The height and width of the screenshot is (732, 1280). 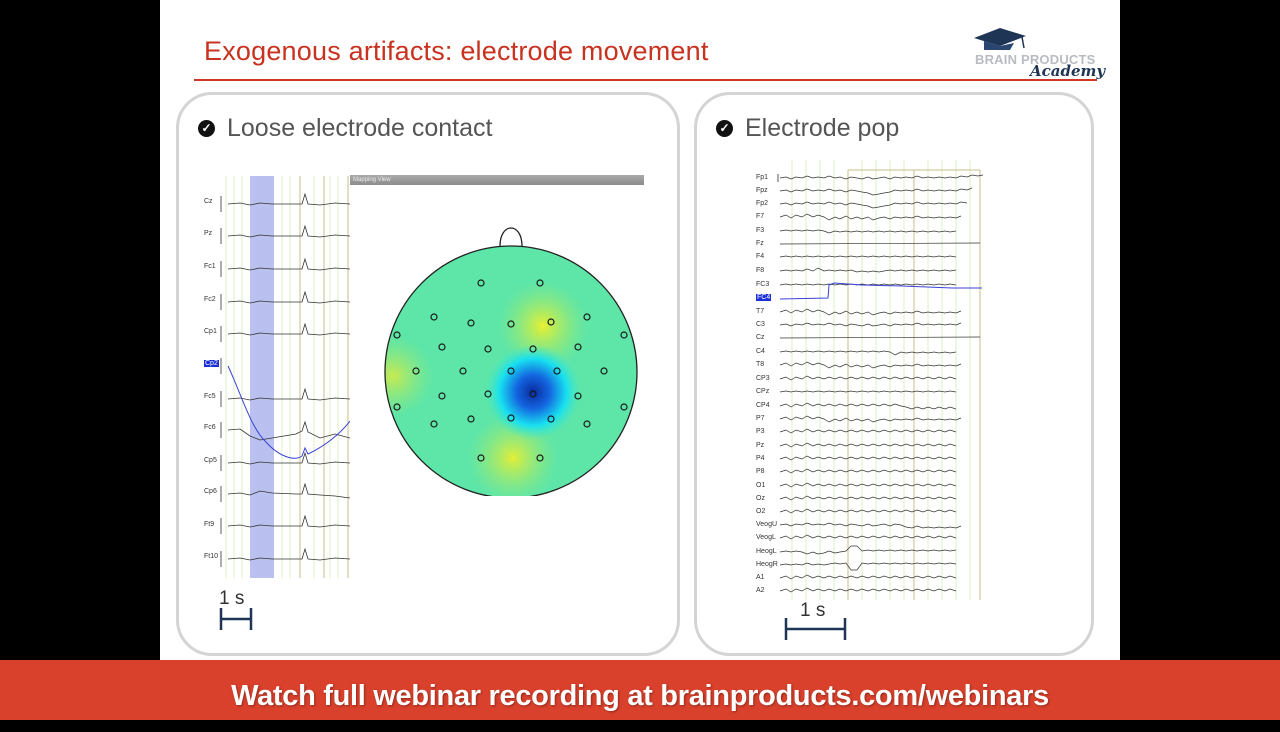 I want to click on graduation-cap-icon, so click(x=1000, y=39).